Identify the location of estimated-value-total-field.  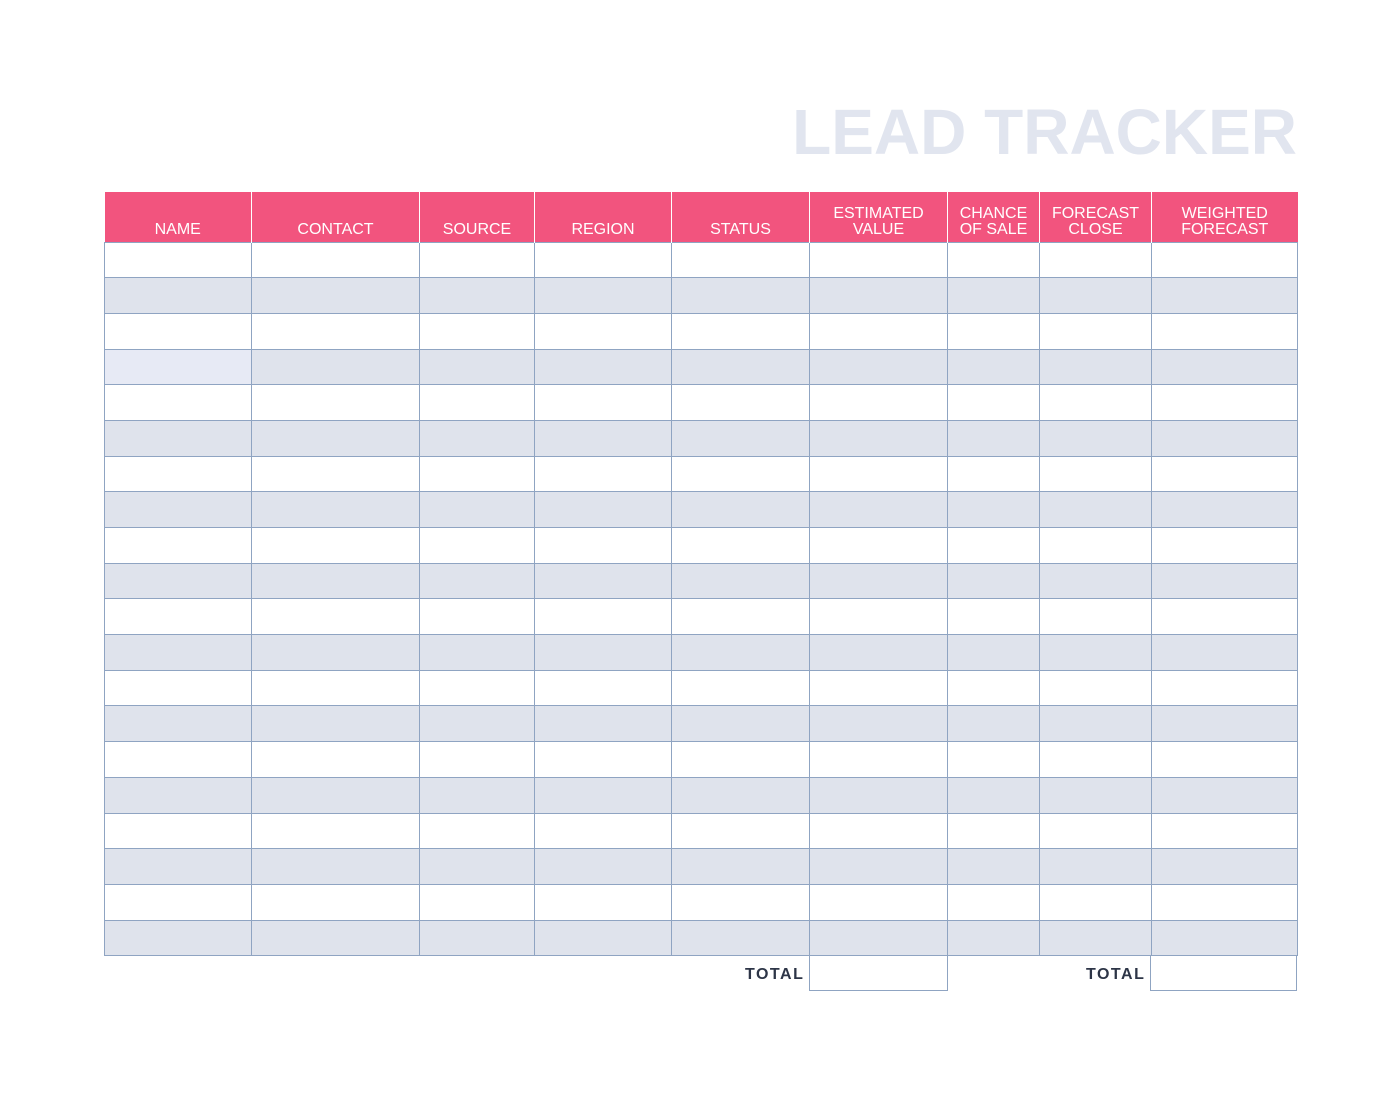
(878, 973).